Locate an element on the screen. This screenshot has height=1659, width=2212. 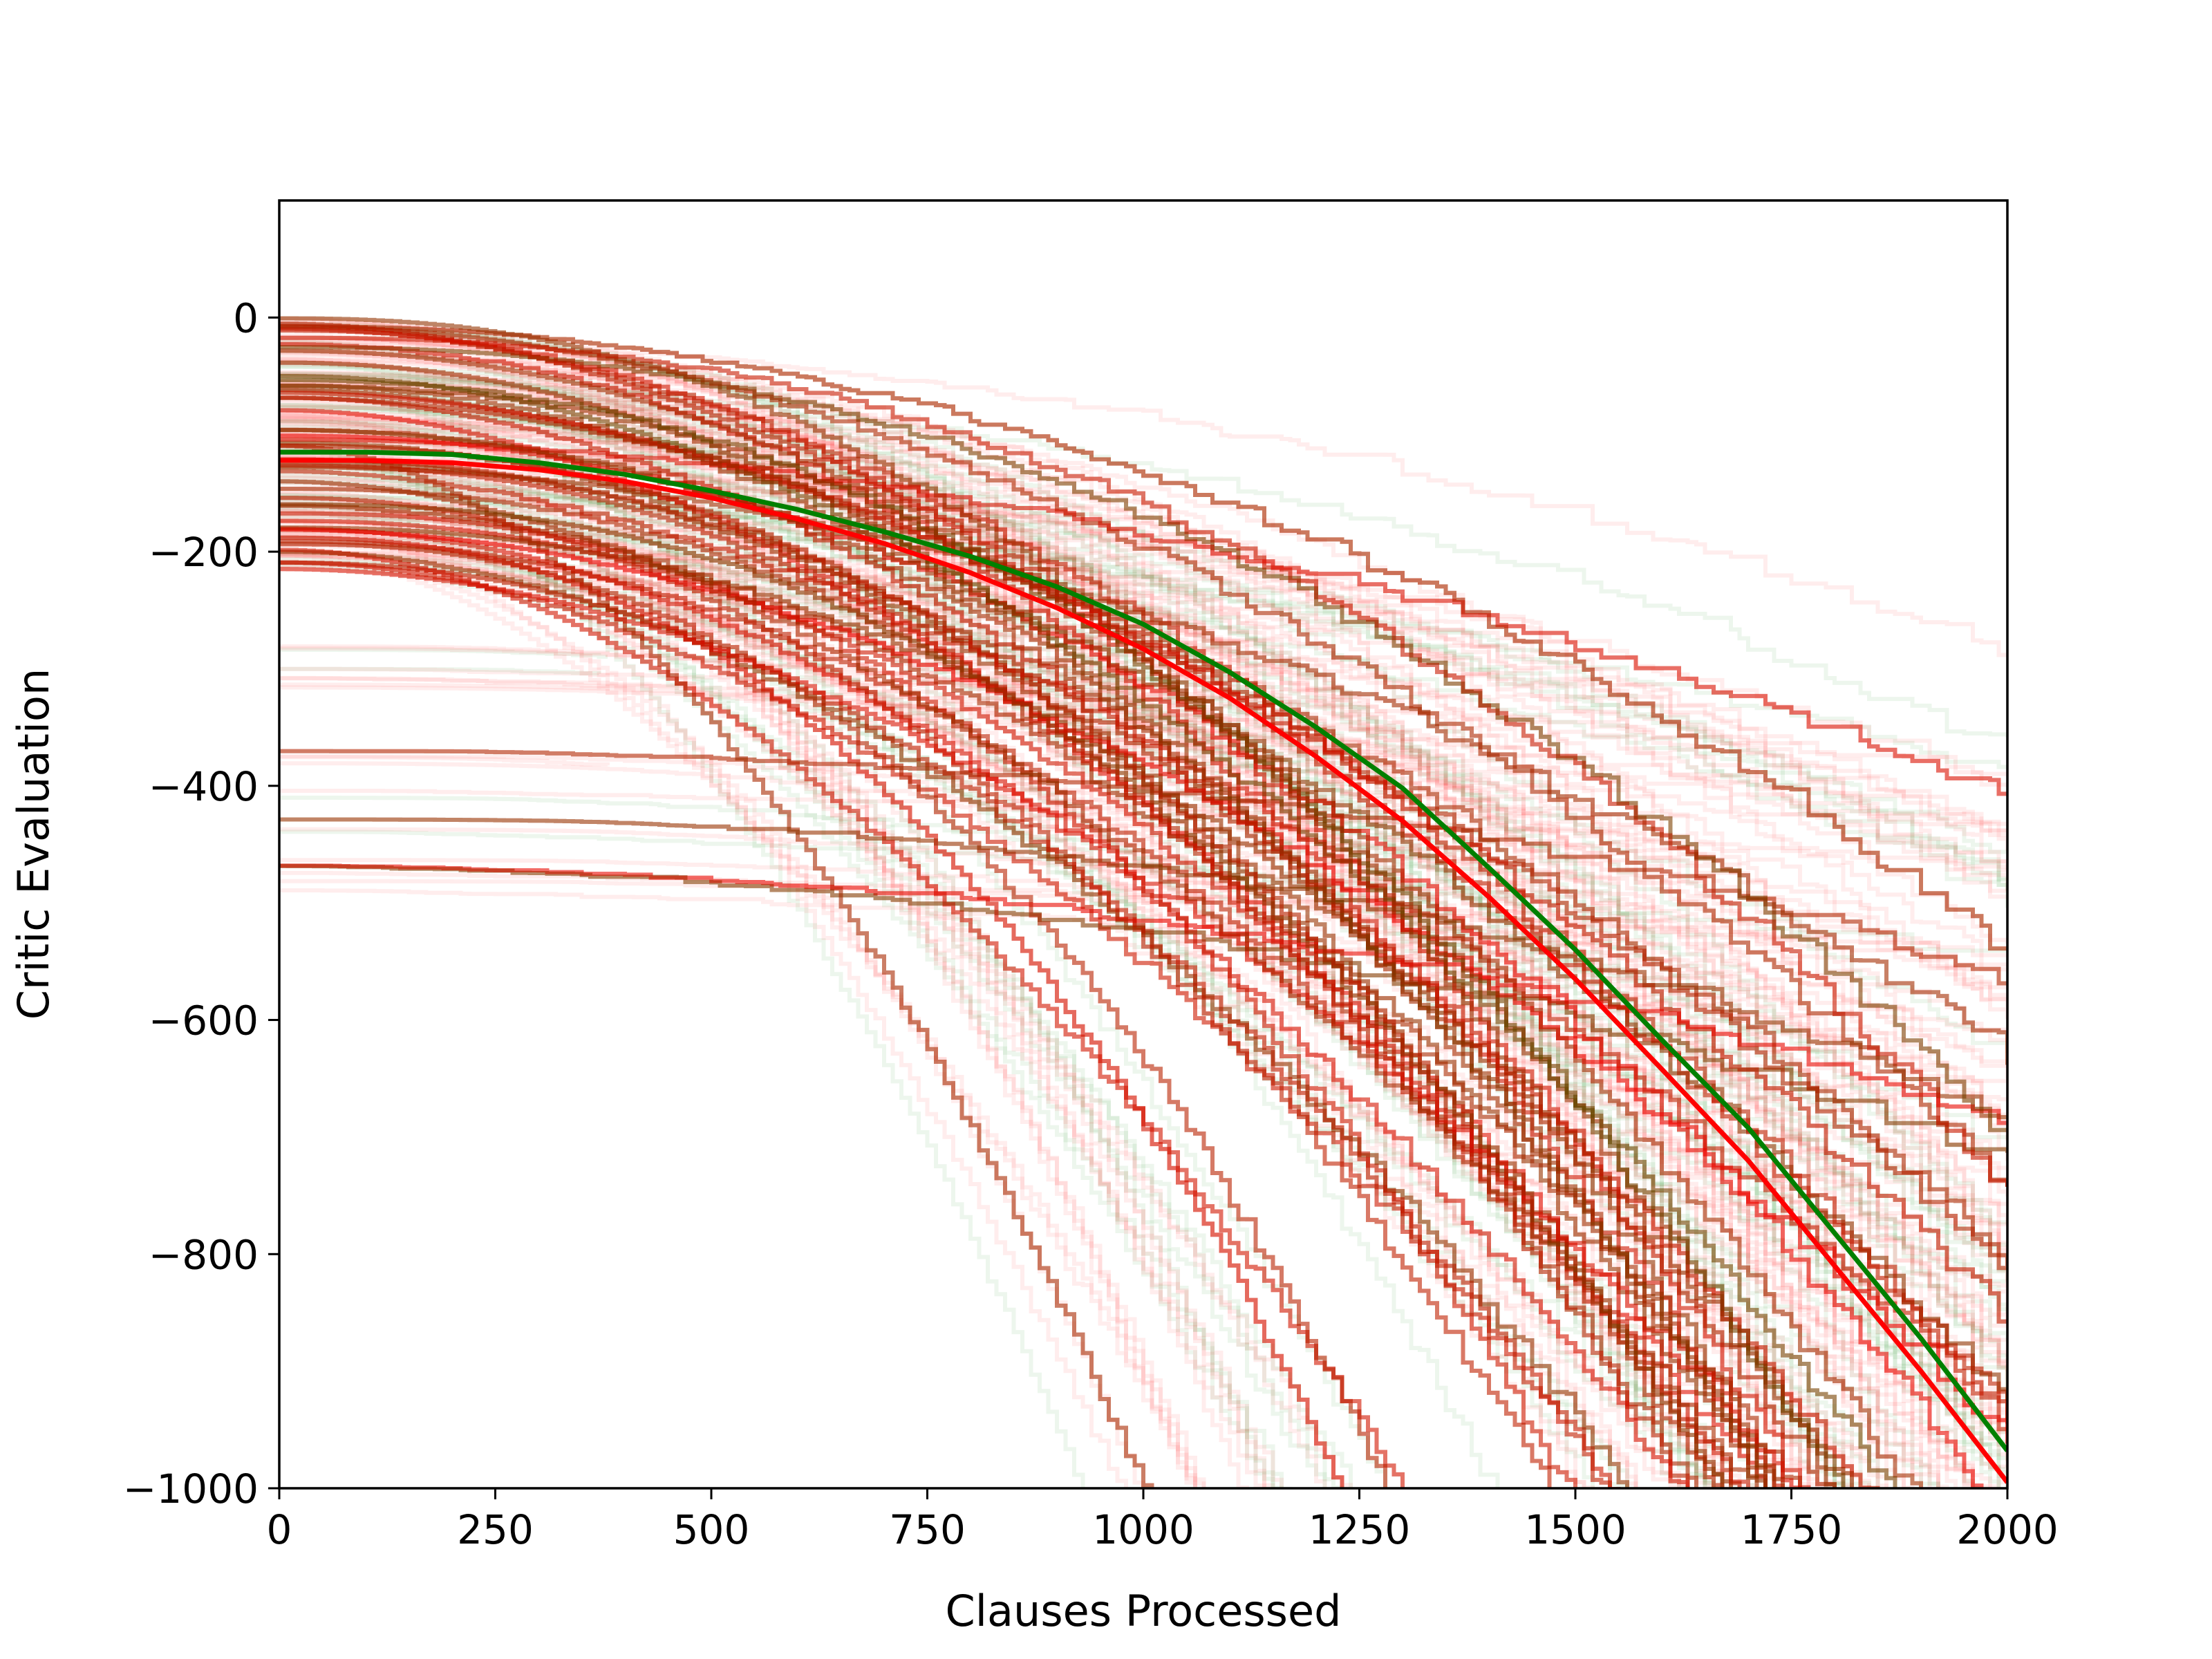
y-tick-label: −600 is located at coordinates (204, 1020).